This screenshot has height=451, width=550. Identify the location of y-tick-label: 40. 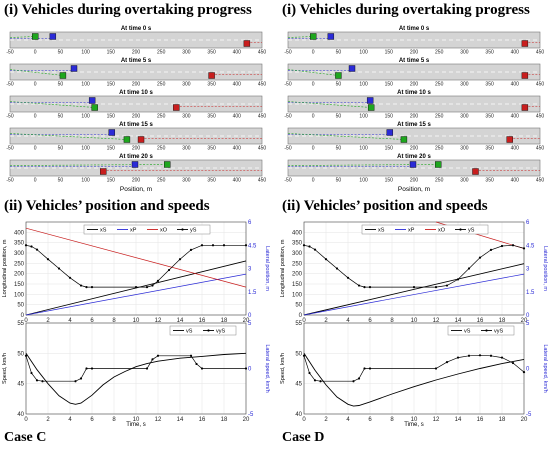
(298, 415).